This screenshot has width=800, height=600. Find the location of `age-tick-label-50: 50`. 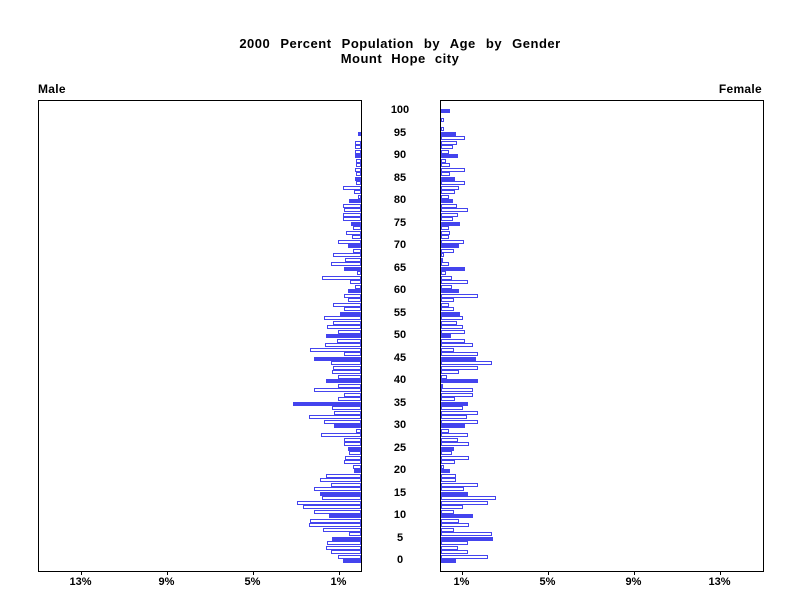

age-tick-label-50: 50 is located at coordinates (400, 335).